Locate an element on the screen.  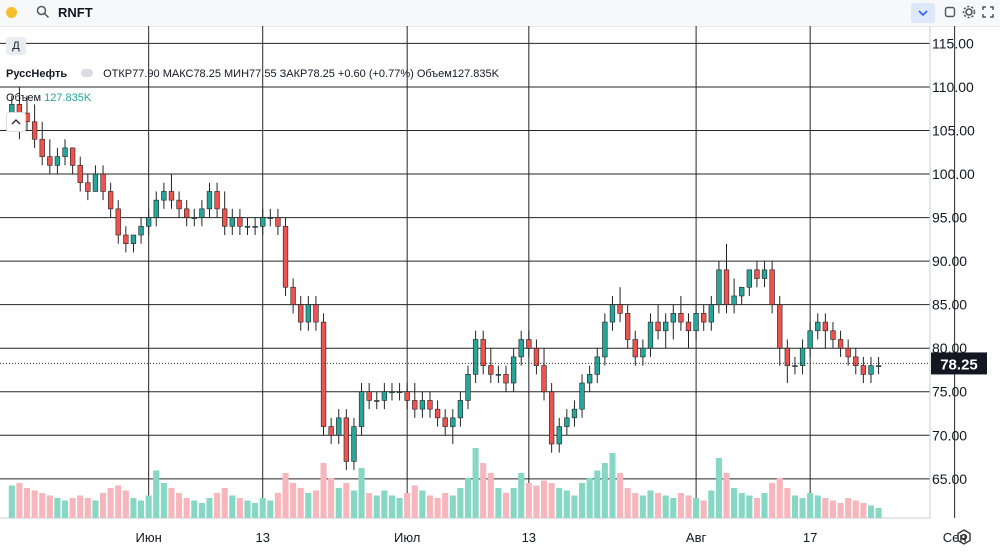
legend-pill-icon is located at coordinates (87, 73).